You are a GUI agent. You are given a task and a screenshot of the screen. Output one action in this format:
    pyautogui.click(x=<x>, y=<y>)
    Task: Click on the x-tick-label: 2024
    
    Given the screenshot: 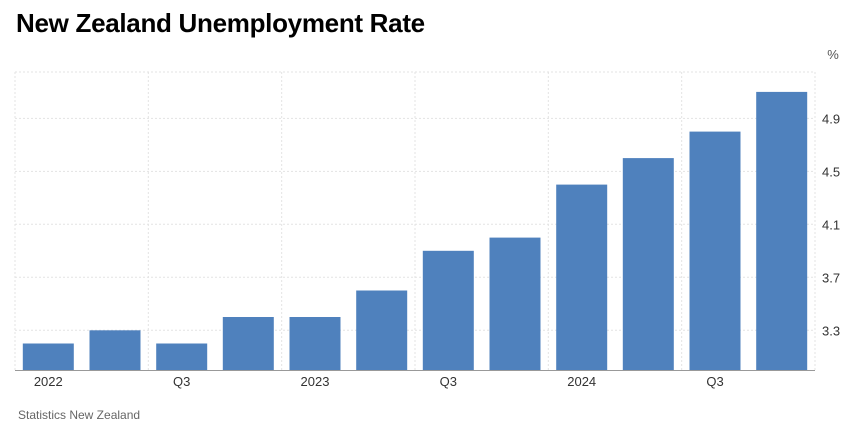 What is the action you would take?
    pyautogui.click(x=581, y=381)
    